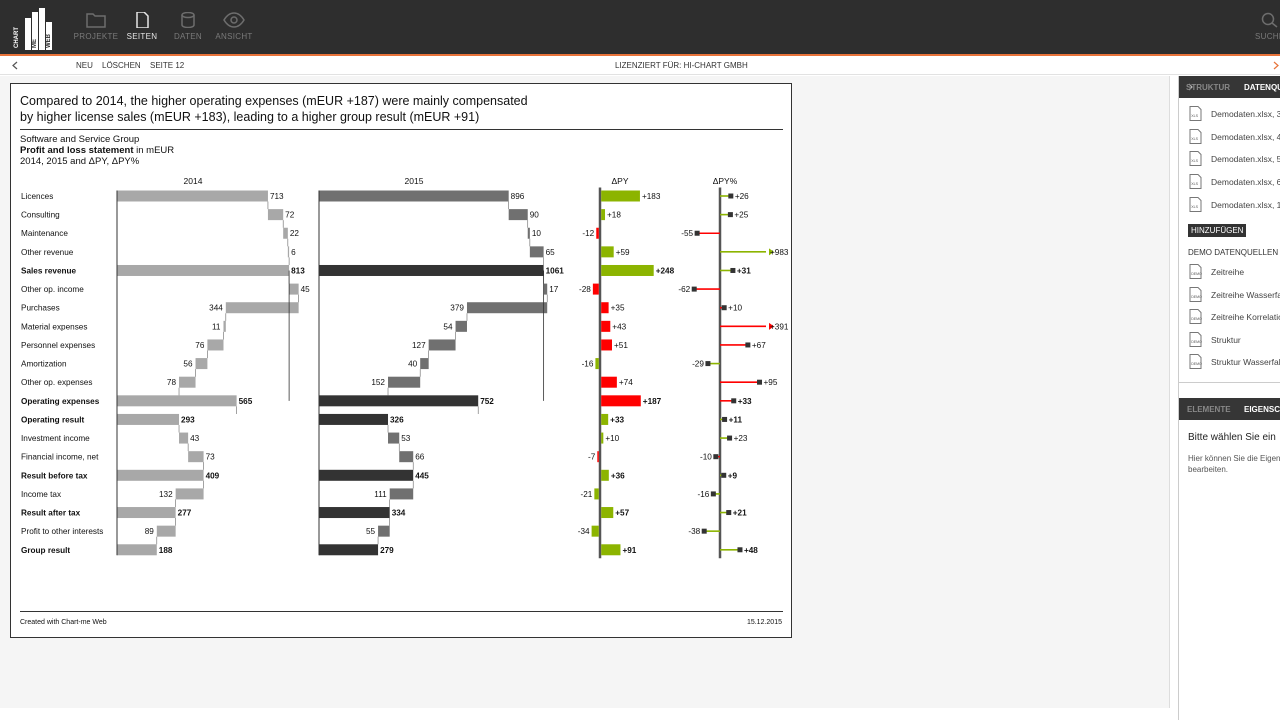  What do you see at coordinates (1234, 340) in the screenshot?
I see `demo-file-item: DEMO Struktur` at bounding box center [1234, 340].